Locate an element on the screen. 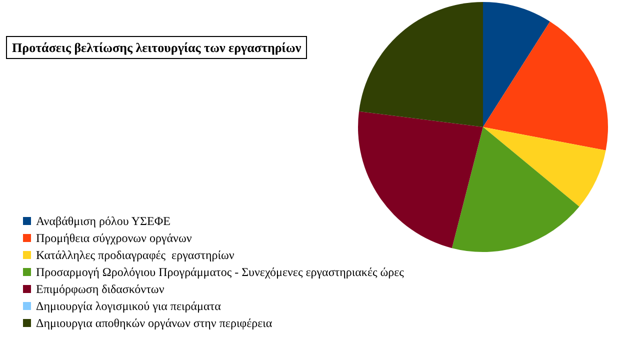  legend-label: Δημιουργία λογισμικού για πειράματα is located at coordinates (129, 306).